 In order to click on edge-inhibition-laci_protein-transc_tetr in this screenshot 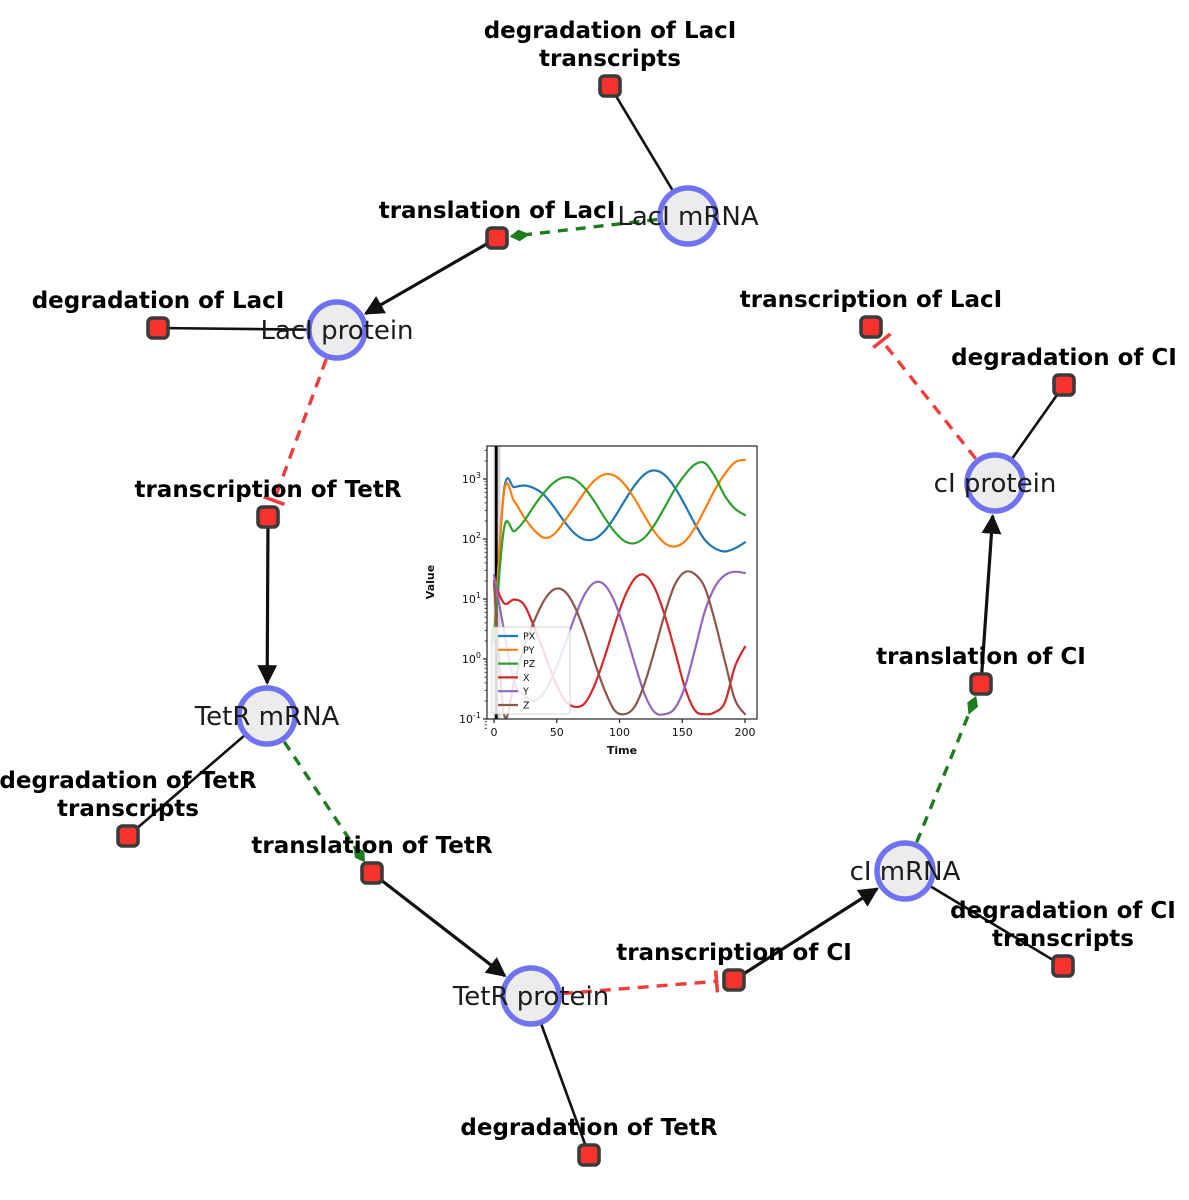, I will do `click(295, 432)`.